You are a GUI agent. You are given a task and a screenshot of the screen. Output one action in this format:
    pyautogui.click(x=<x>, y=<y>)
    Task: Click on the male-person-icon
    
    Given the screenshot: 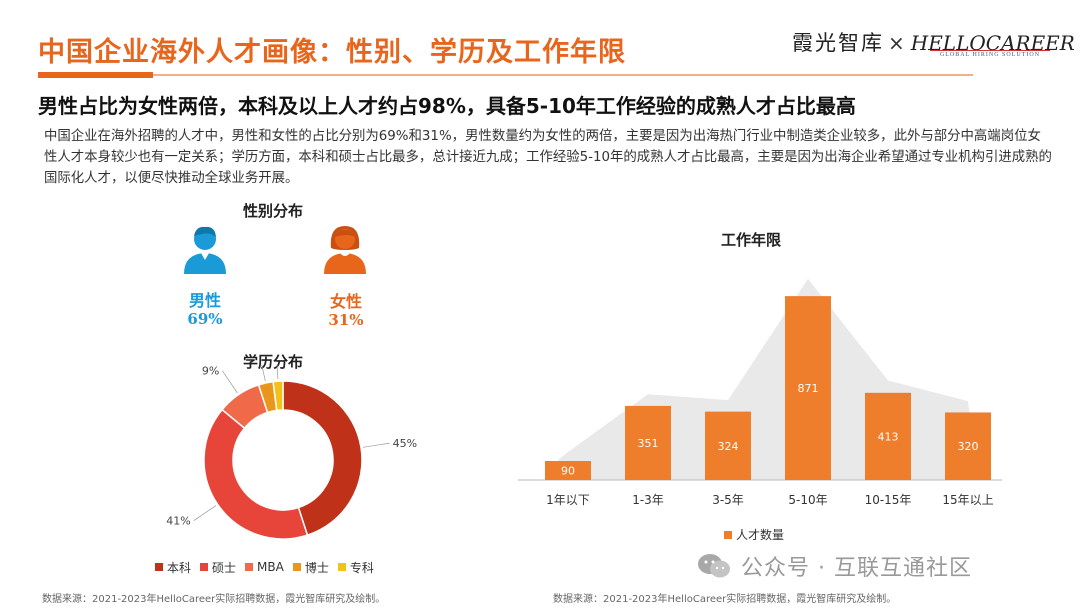 What is the action you would take?
    pyautogui.click(x=205, y=250)
    